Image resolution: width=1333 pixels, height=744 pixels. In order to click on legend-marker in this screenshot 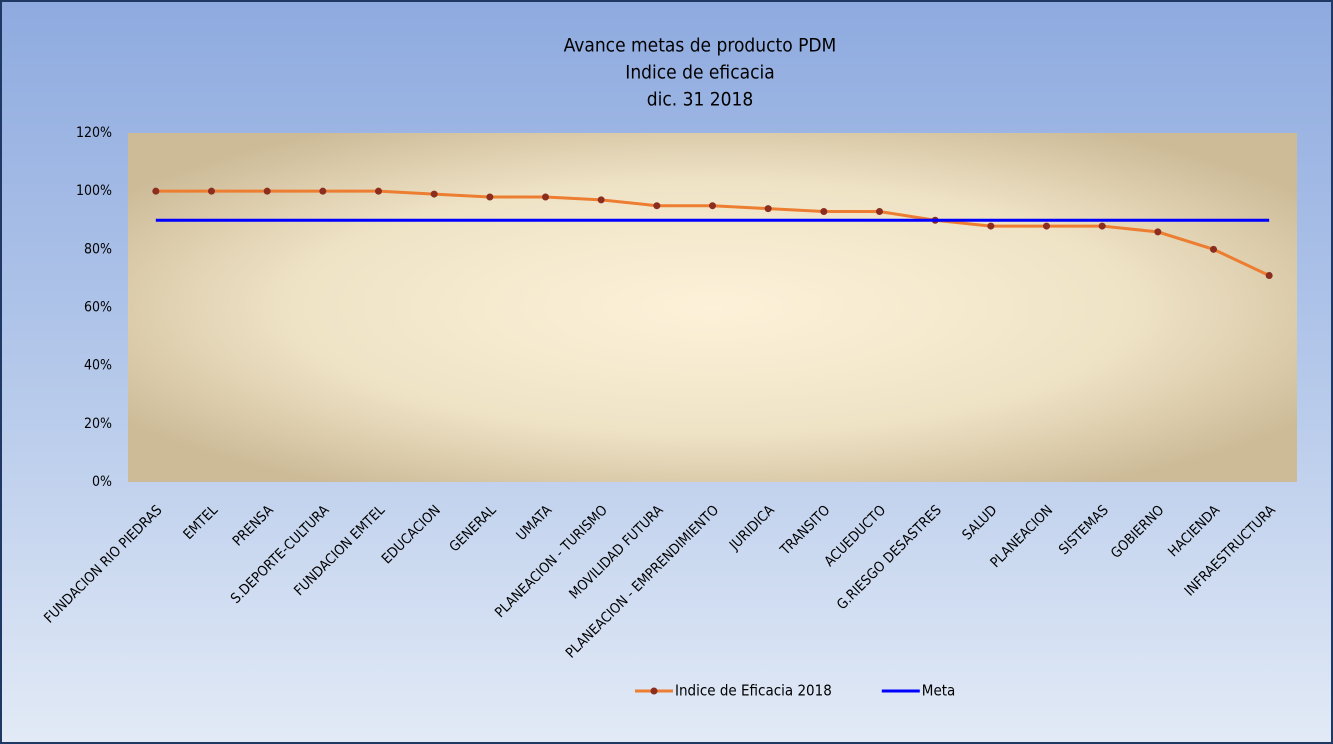, I will do `click(654, 691)`.